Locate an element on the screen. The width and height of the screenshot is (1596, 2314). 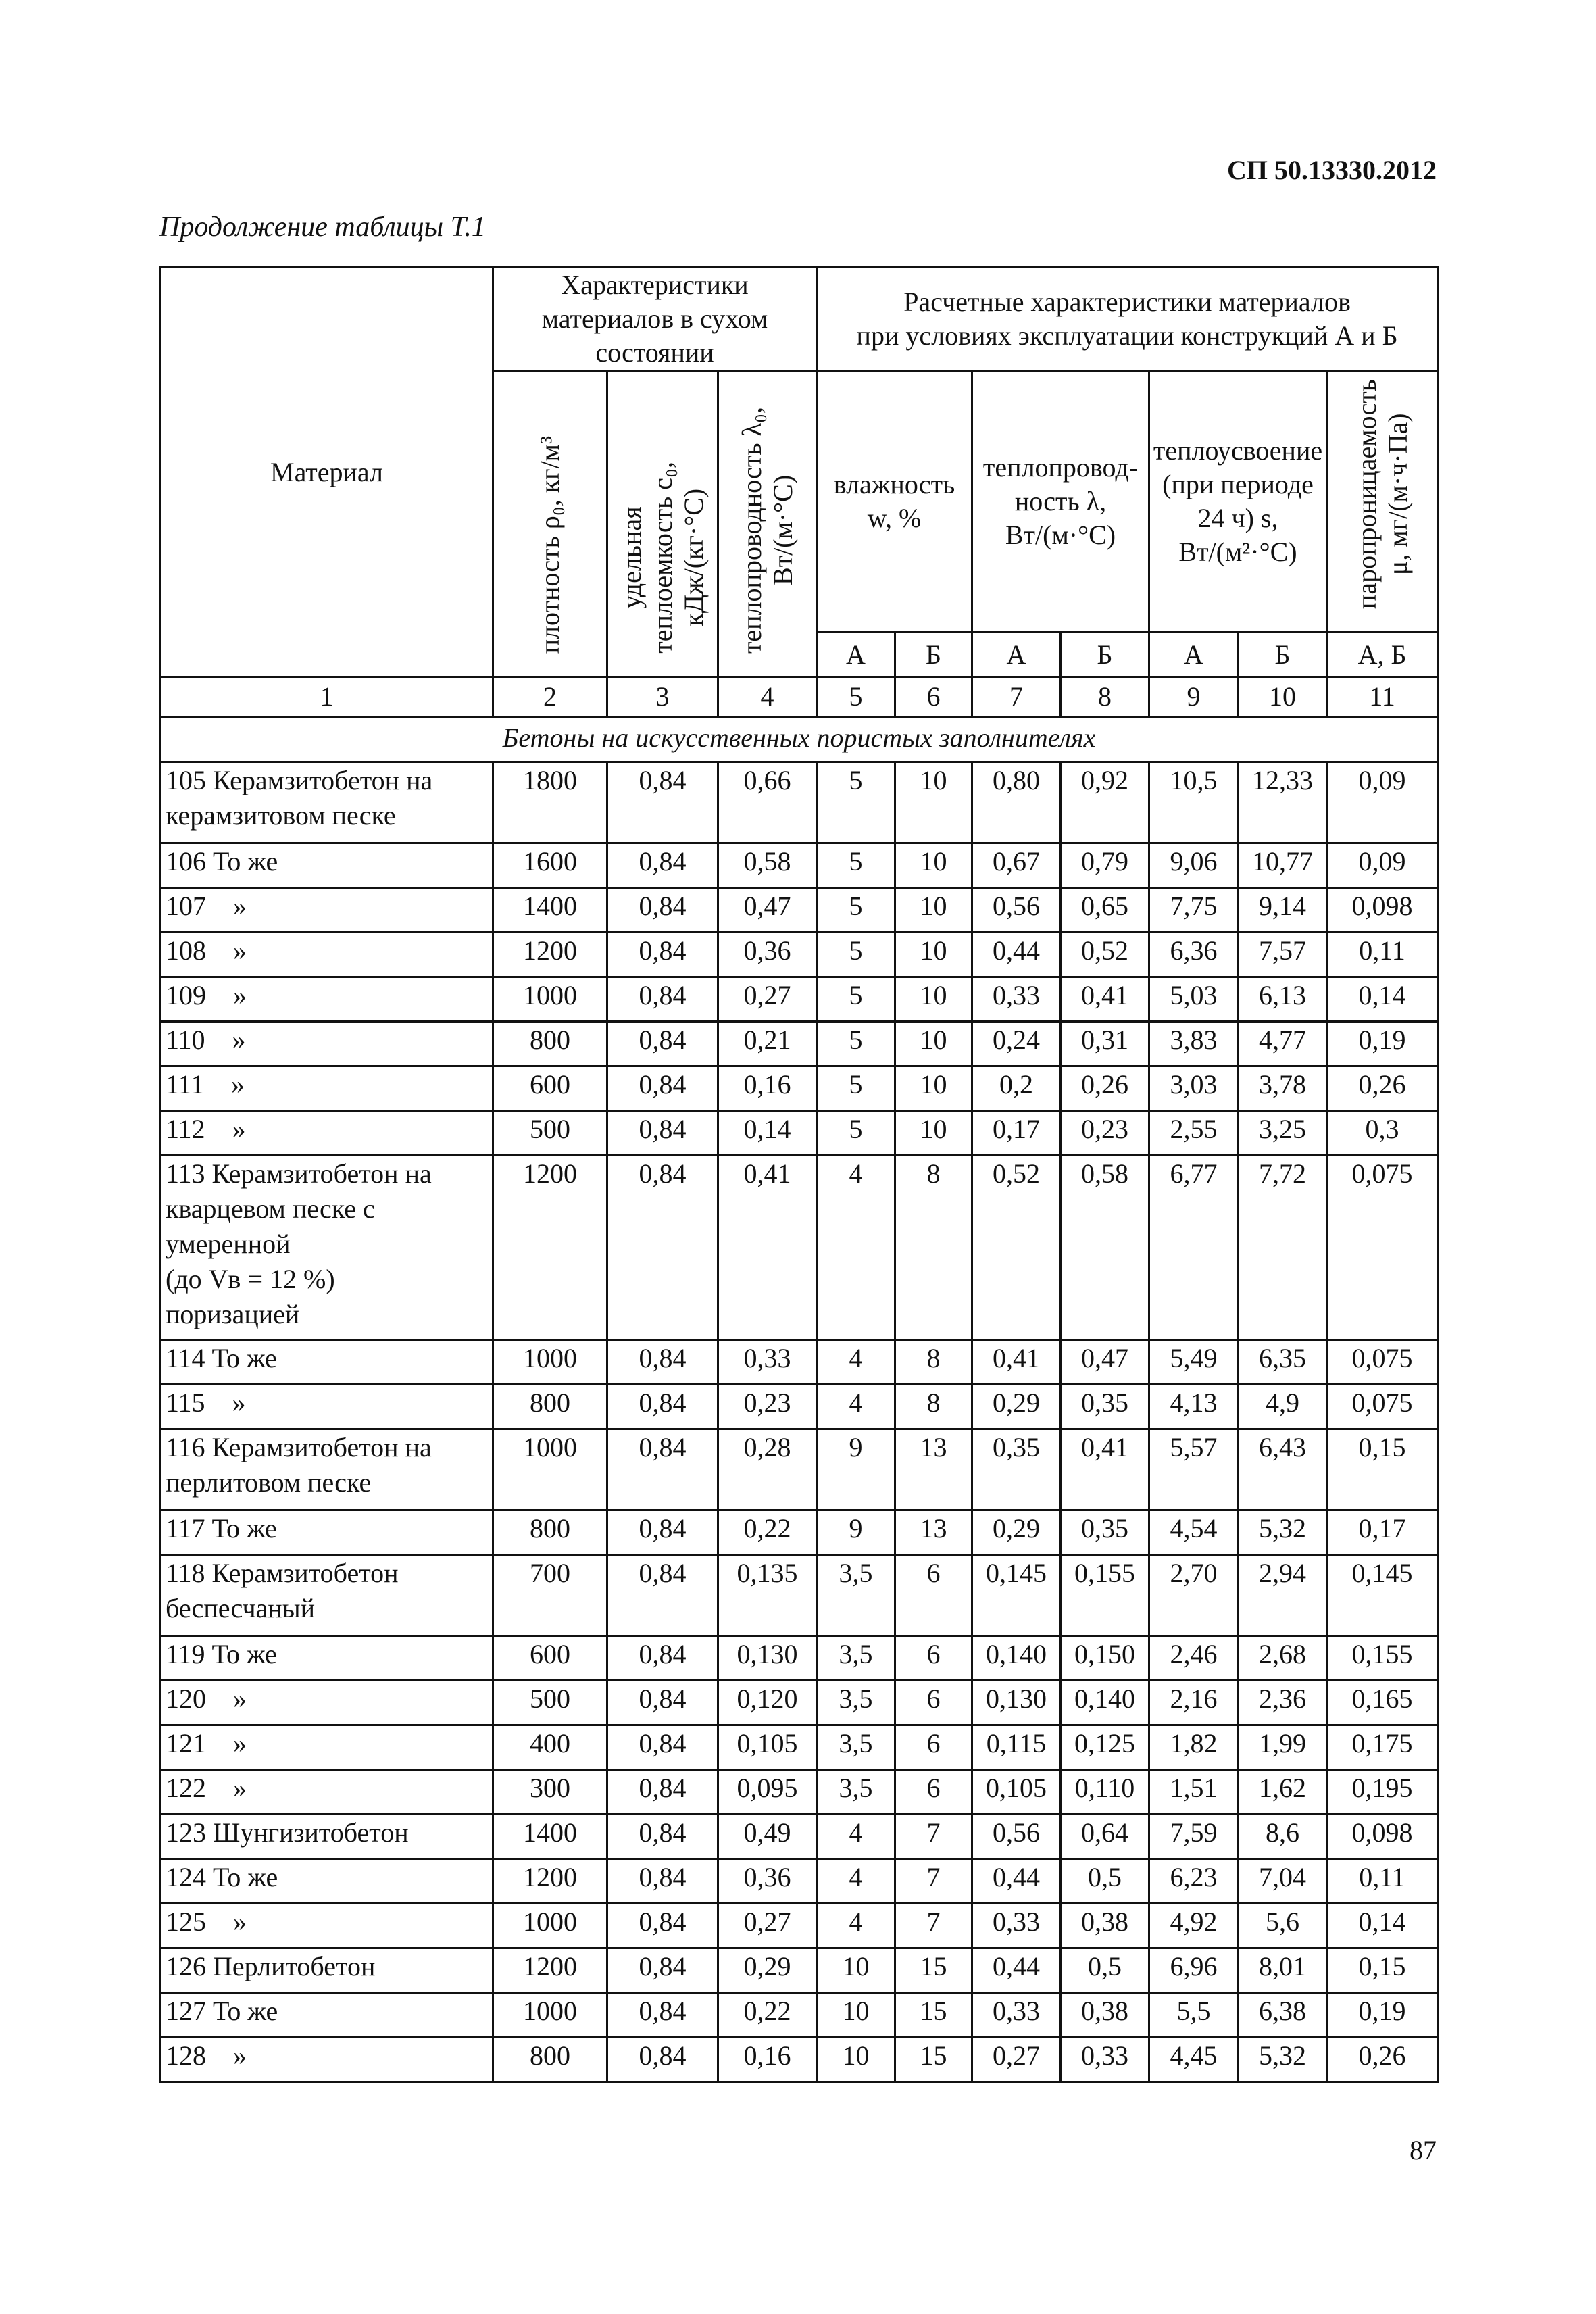
header-vapor-permeability: паропроницаемость μ, мг/(м·ч·Па) is located at coordinates (1382, 501).